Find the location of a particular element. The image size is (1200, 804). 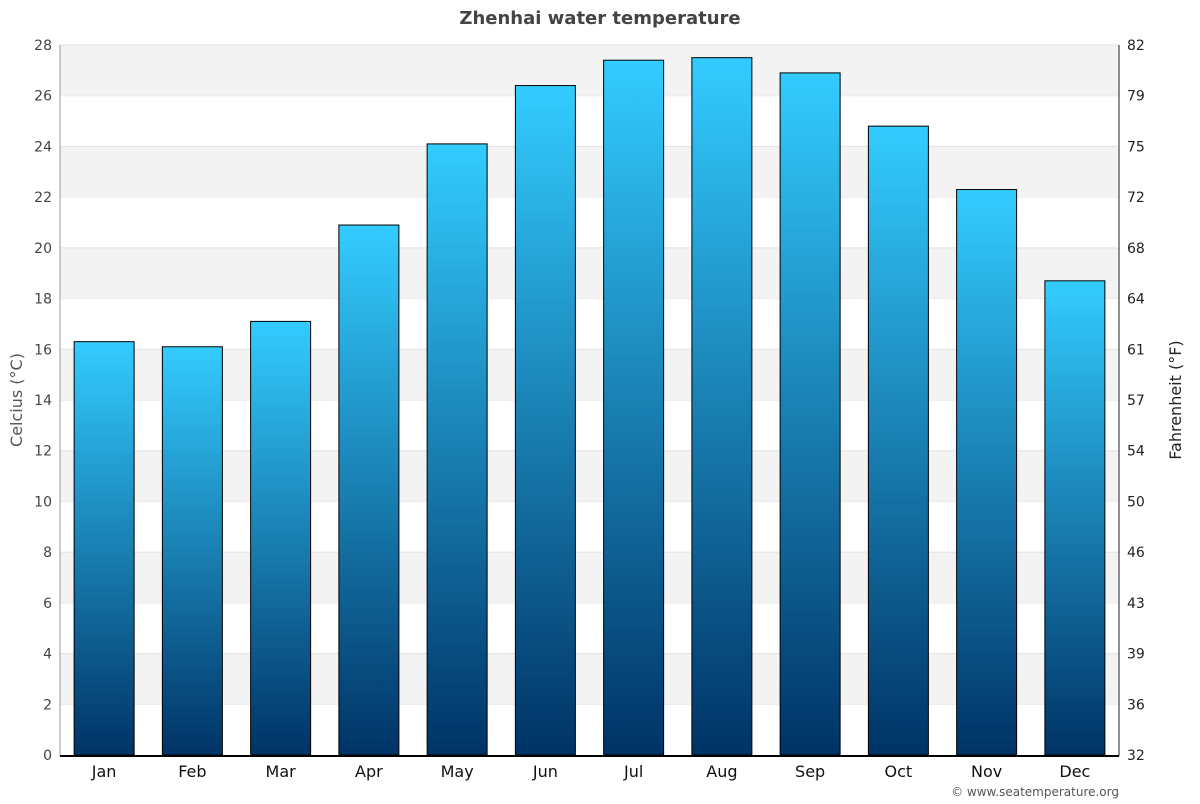

credit: © www.seatemperature.org is located at coordinates (1035, 792).